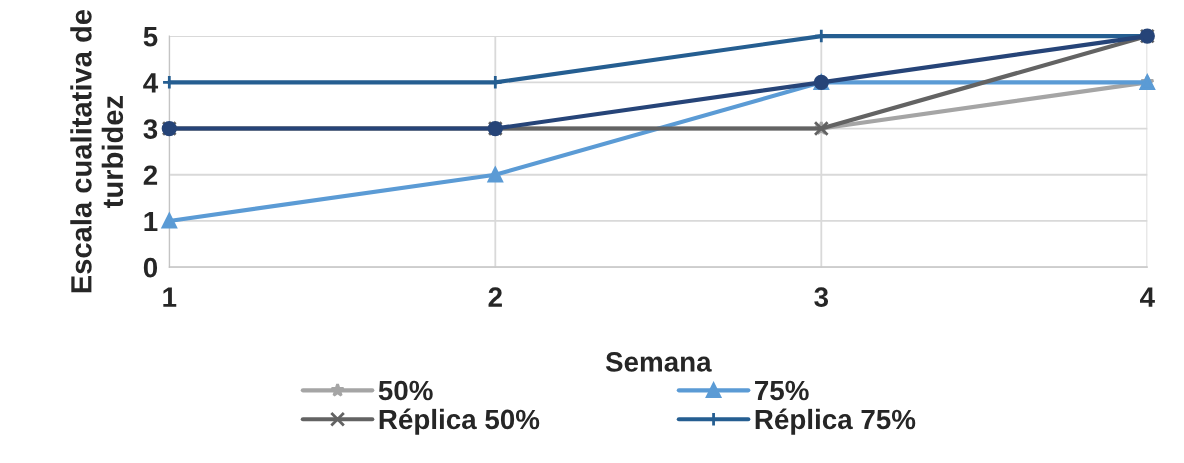  What do you see at coordinates (658, 362) in the screenshot?
I see `x-axis-title: Semana` at bounding box center [658, 362].